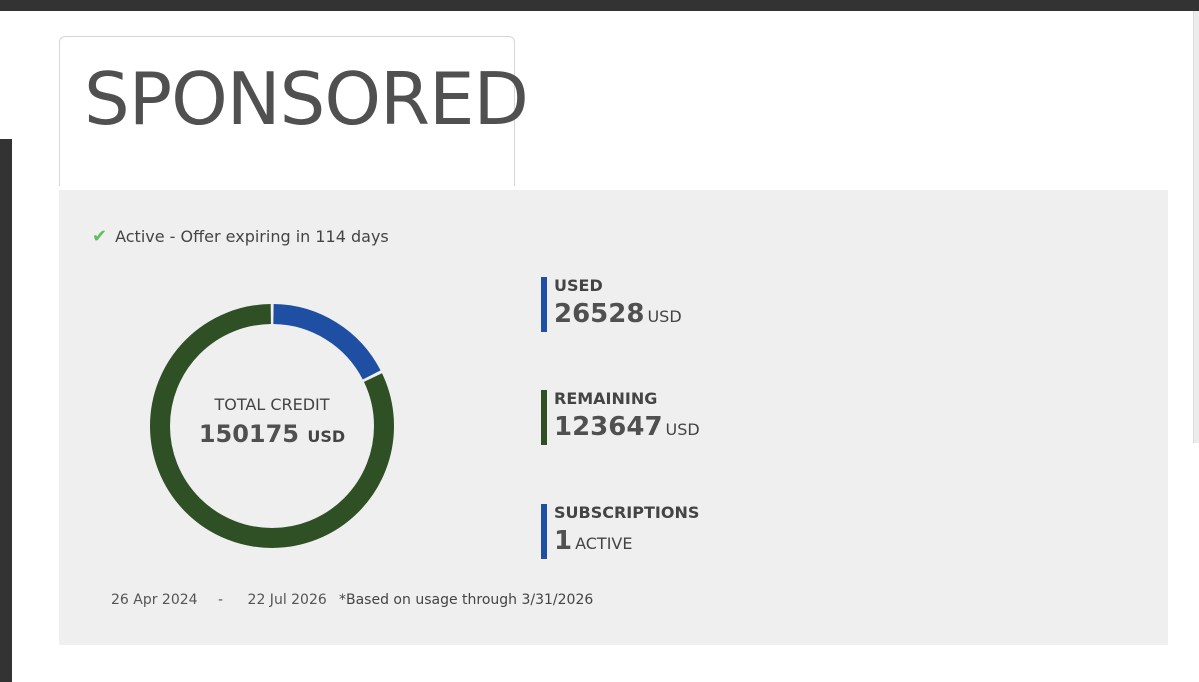 Image resolution: width=1199 pixels, height=682 pixels. I want to click on subscriptions-count: 1, so click(563, 541).